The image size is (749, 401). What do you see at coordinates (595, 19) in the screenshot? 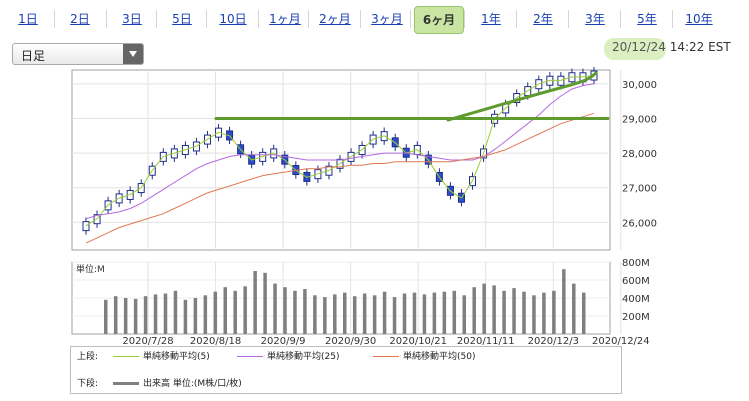
I see `tab-12: 3年` at bounding box center [595, 19].